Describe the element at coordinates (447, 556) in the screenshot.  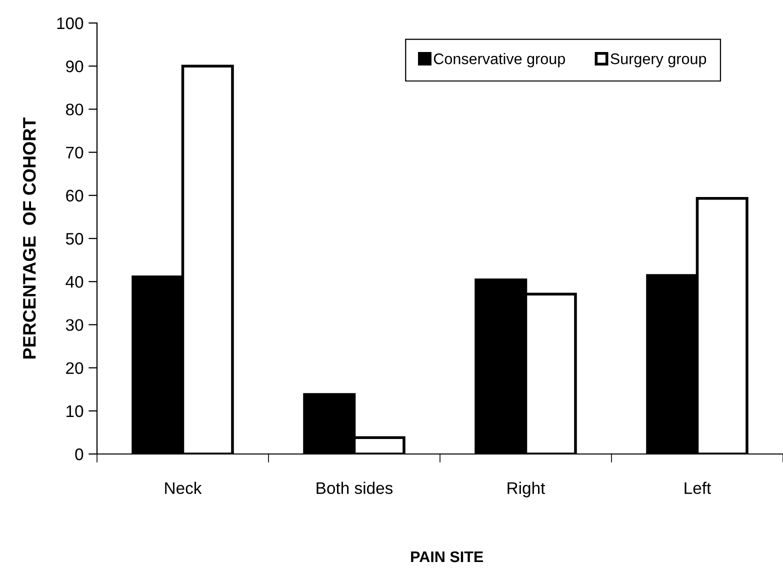
I see `x-axis-title: PAIN SITE` at that location.